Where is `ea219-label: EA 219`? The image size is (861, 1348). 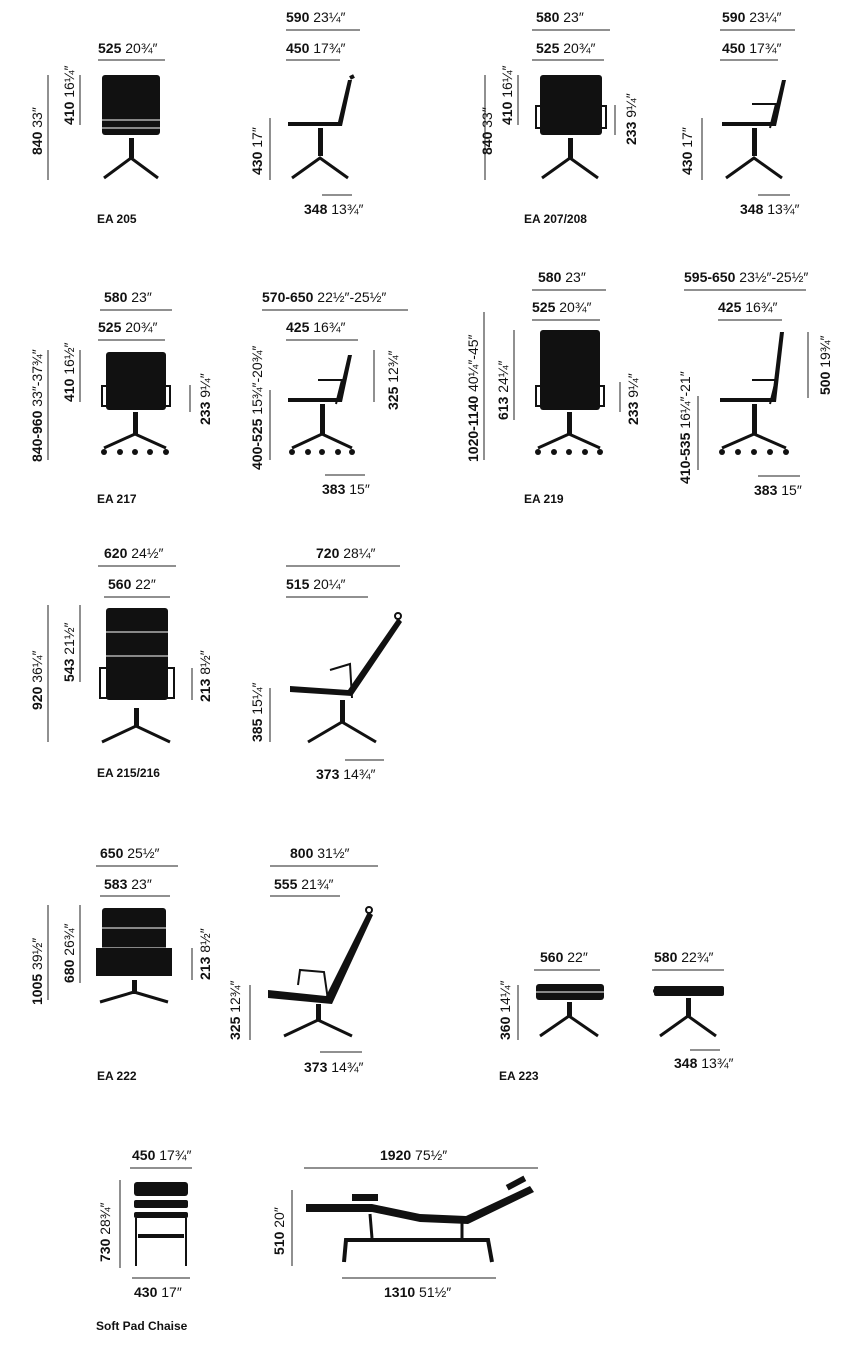 ea219-label: EA 219 is located at coordinates (544, 499).